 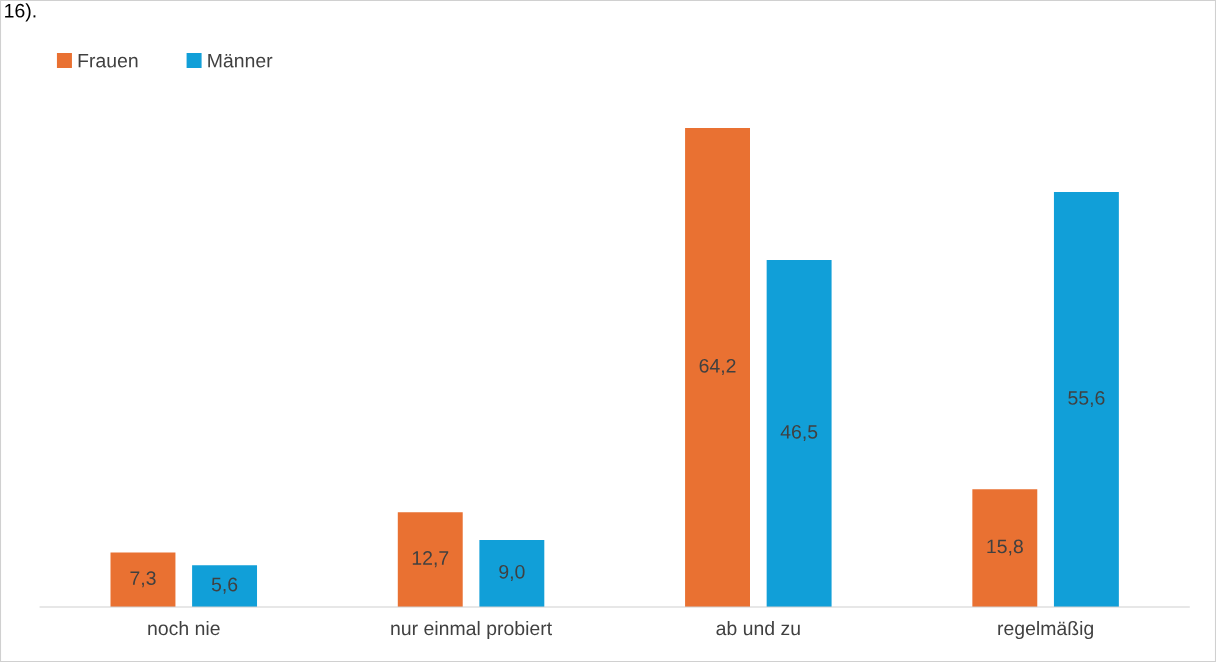 I want to click on data-label: 64,2, so click(x=717, y=366).